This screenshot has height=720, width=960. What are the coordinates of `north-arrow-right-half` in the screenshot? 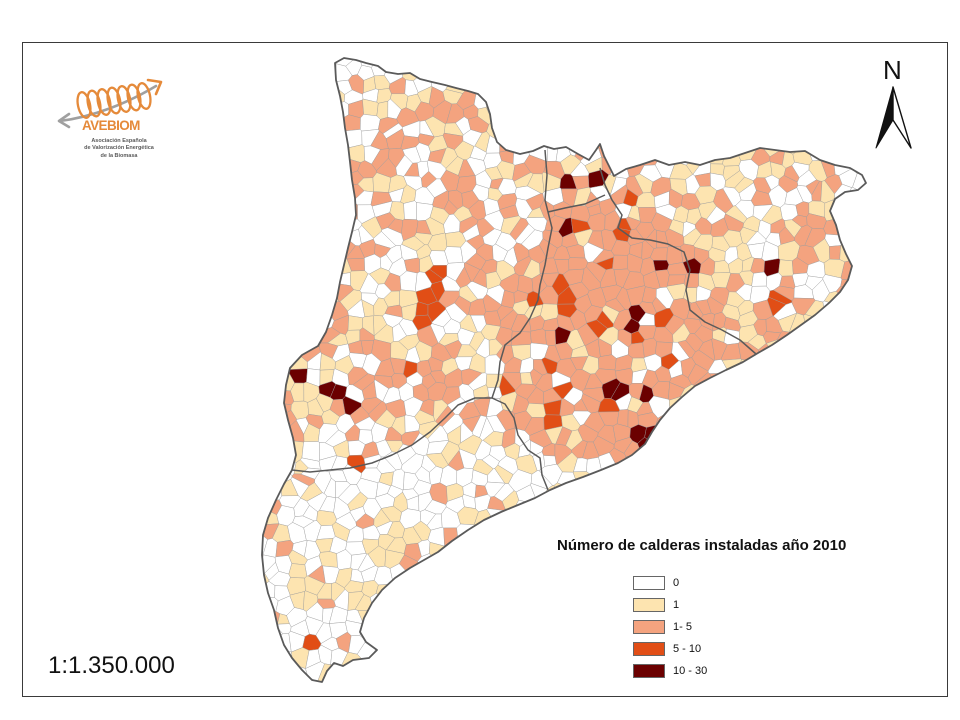 It's located at (902, 117).